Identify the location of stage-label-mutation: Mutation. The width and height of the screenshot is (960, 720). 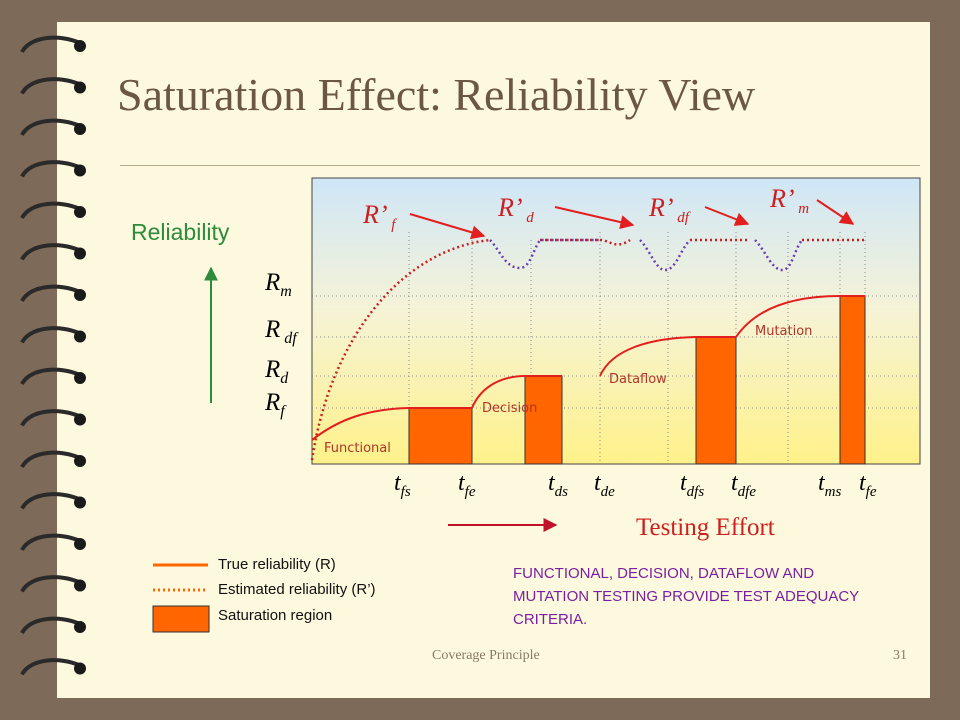
(784, 331).